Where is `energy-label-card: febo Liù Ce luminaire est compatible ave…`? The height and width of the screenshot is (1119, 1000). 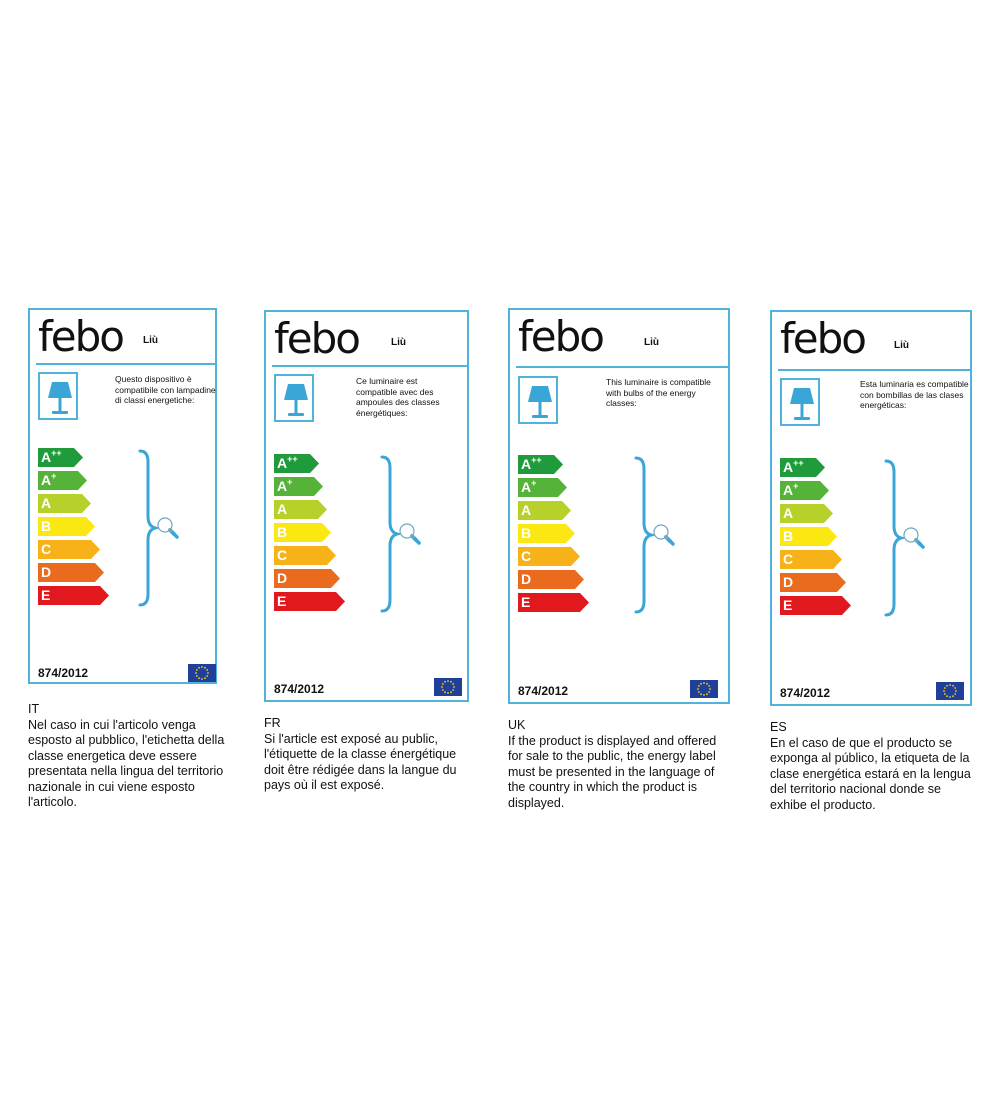
energy-label-card: febo Liù Ce luminaire est compatible ave… is located at coordinates (366, 506).